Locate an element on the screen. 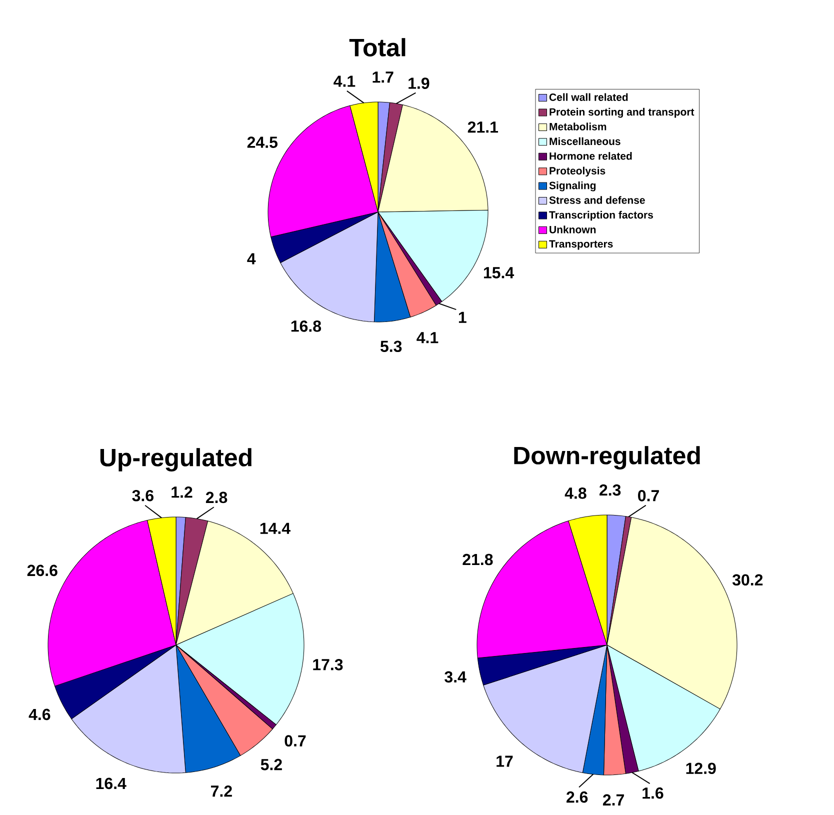  data-label: 21.1 is located at coordinates (483, 127).